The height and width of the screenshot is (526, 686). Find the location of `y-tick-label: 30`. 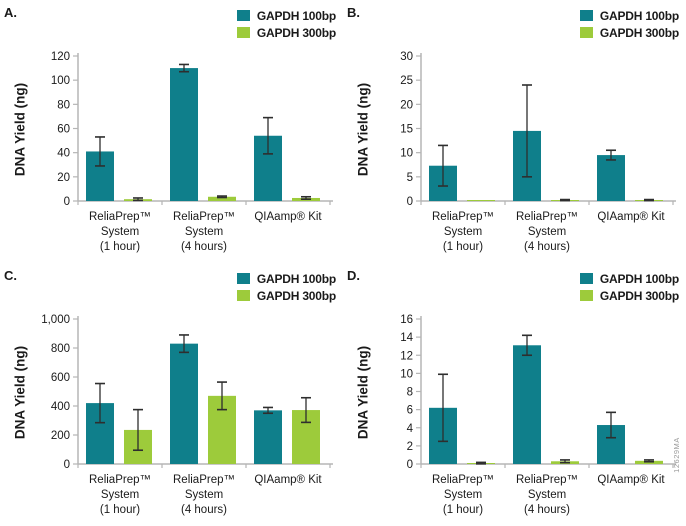

y-tick-label: 30 is located at coordinates (406, 57).